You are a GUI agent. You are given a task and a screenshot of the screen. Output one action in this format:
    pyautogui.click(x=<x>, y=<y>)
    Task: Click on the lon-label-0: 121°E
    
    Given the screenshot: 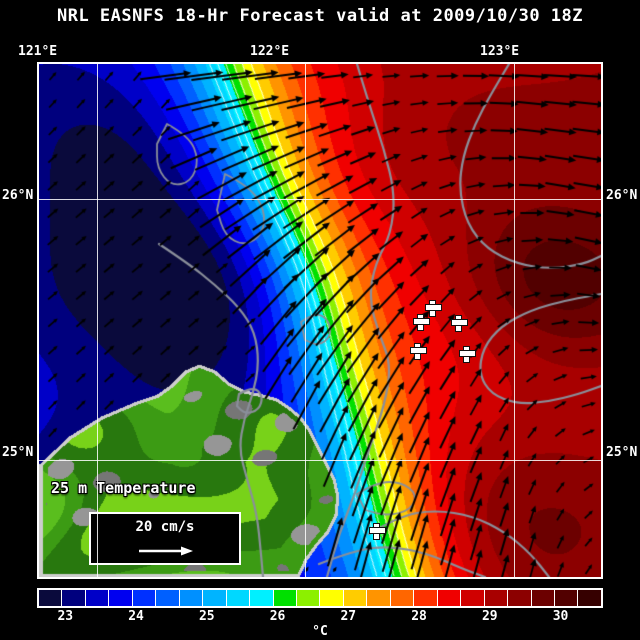 What is the action you would take?
    pyautogui.click(x=38, y=51)
    